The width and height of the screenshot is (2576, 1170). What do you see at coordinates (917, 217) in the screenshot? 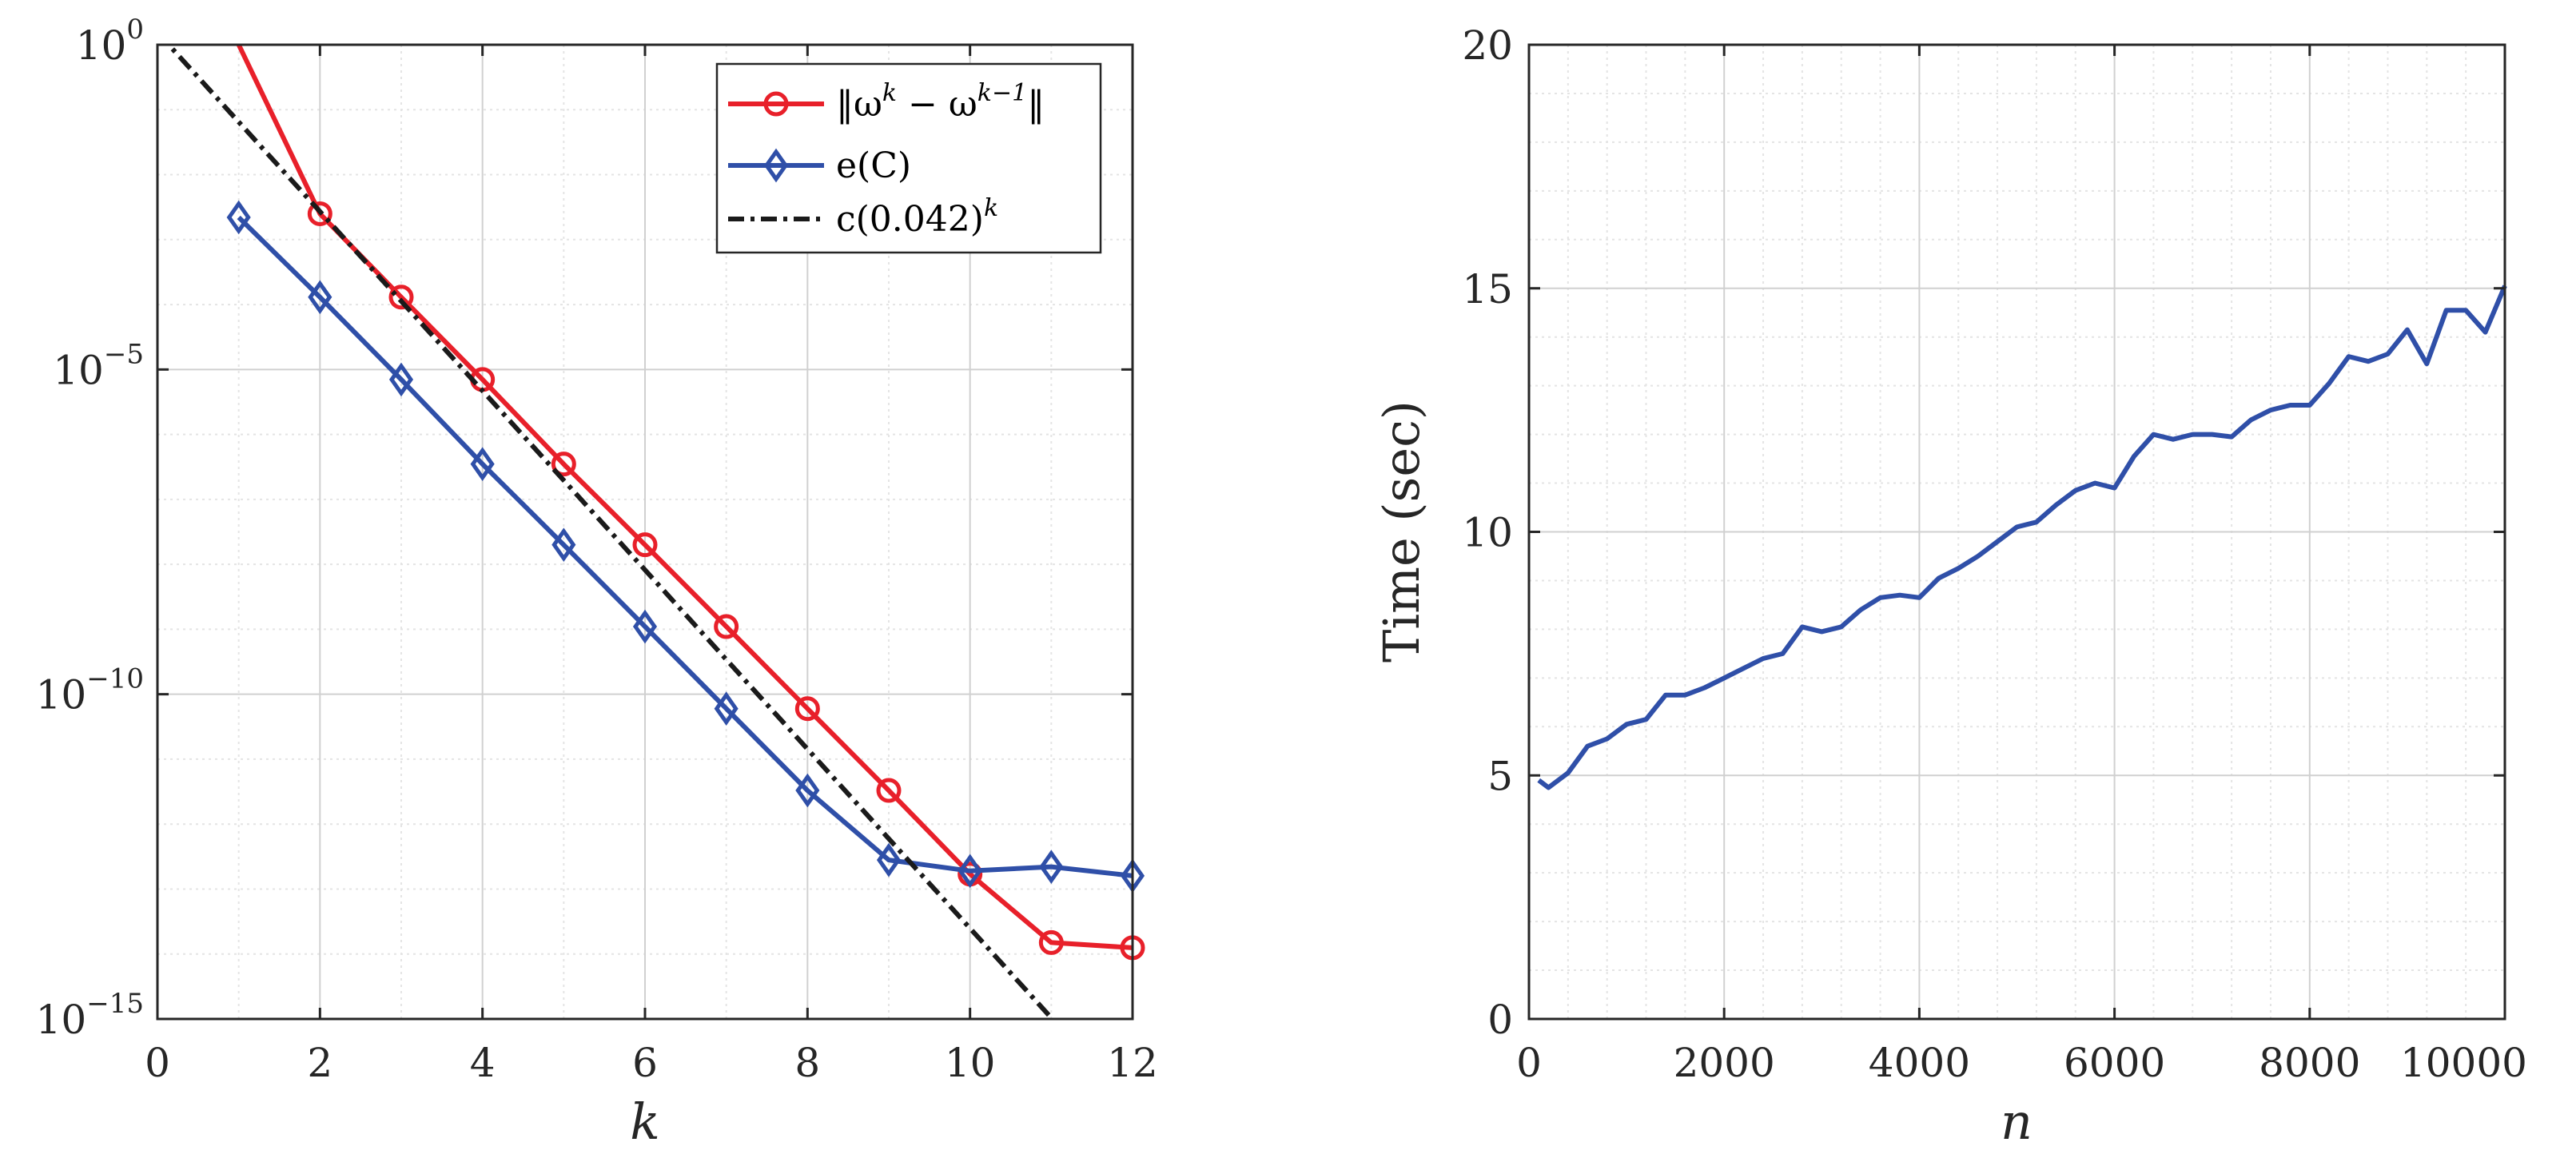
I see `legend-label-reference-rate: c(0.042)k` at bounding box center [917, 217].